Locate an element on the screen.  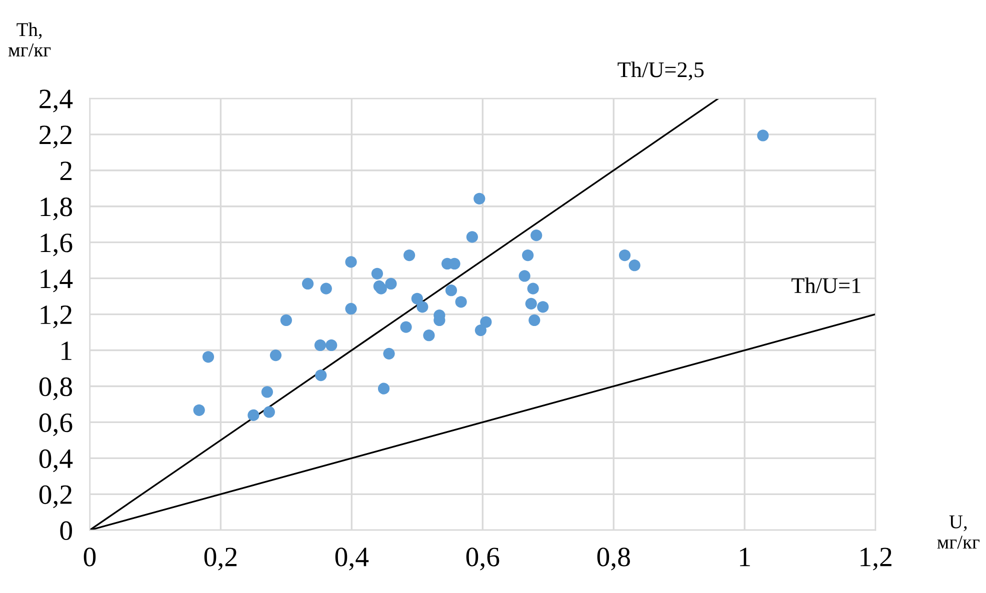
annotation: Th/U=1 is located at coordinates (826, 285).